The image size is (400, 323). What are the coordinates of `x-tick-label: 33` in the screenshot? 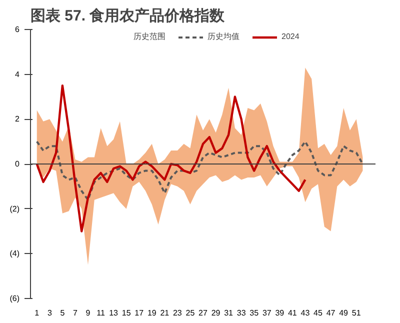 It's located at (241, 313).